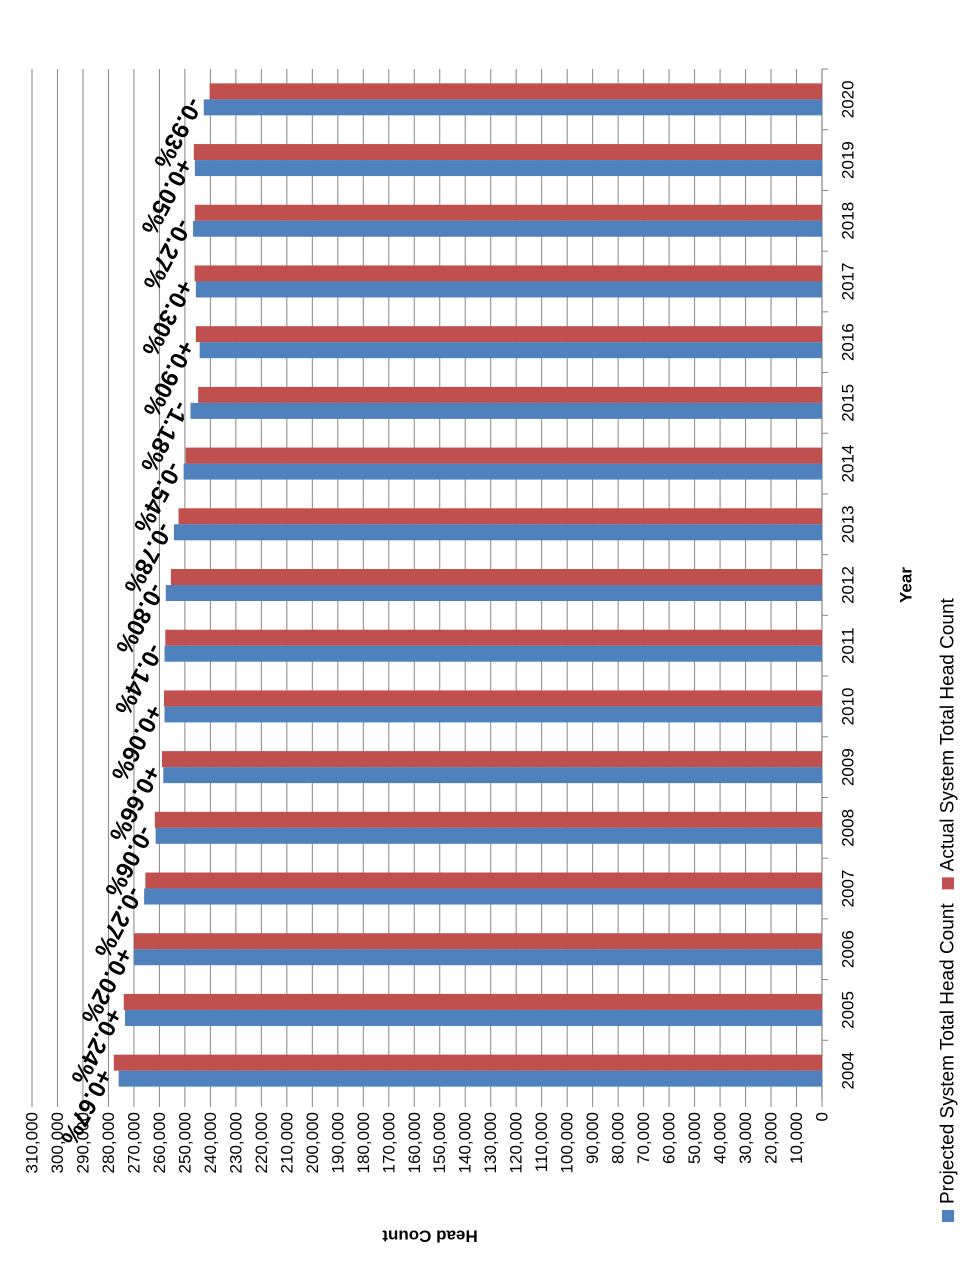 This screenshot has width=965, height=1261. What do you see at coordinates (337, 1142) in the screenshot?
I see `value-tick-label: 190,000` at bounding box center [337, 1142].